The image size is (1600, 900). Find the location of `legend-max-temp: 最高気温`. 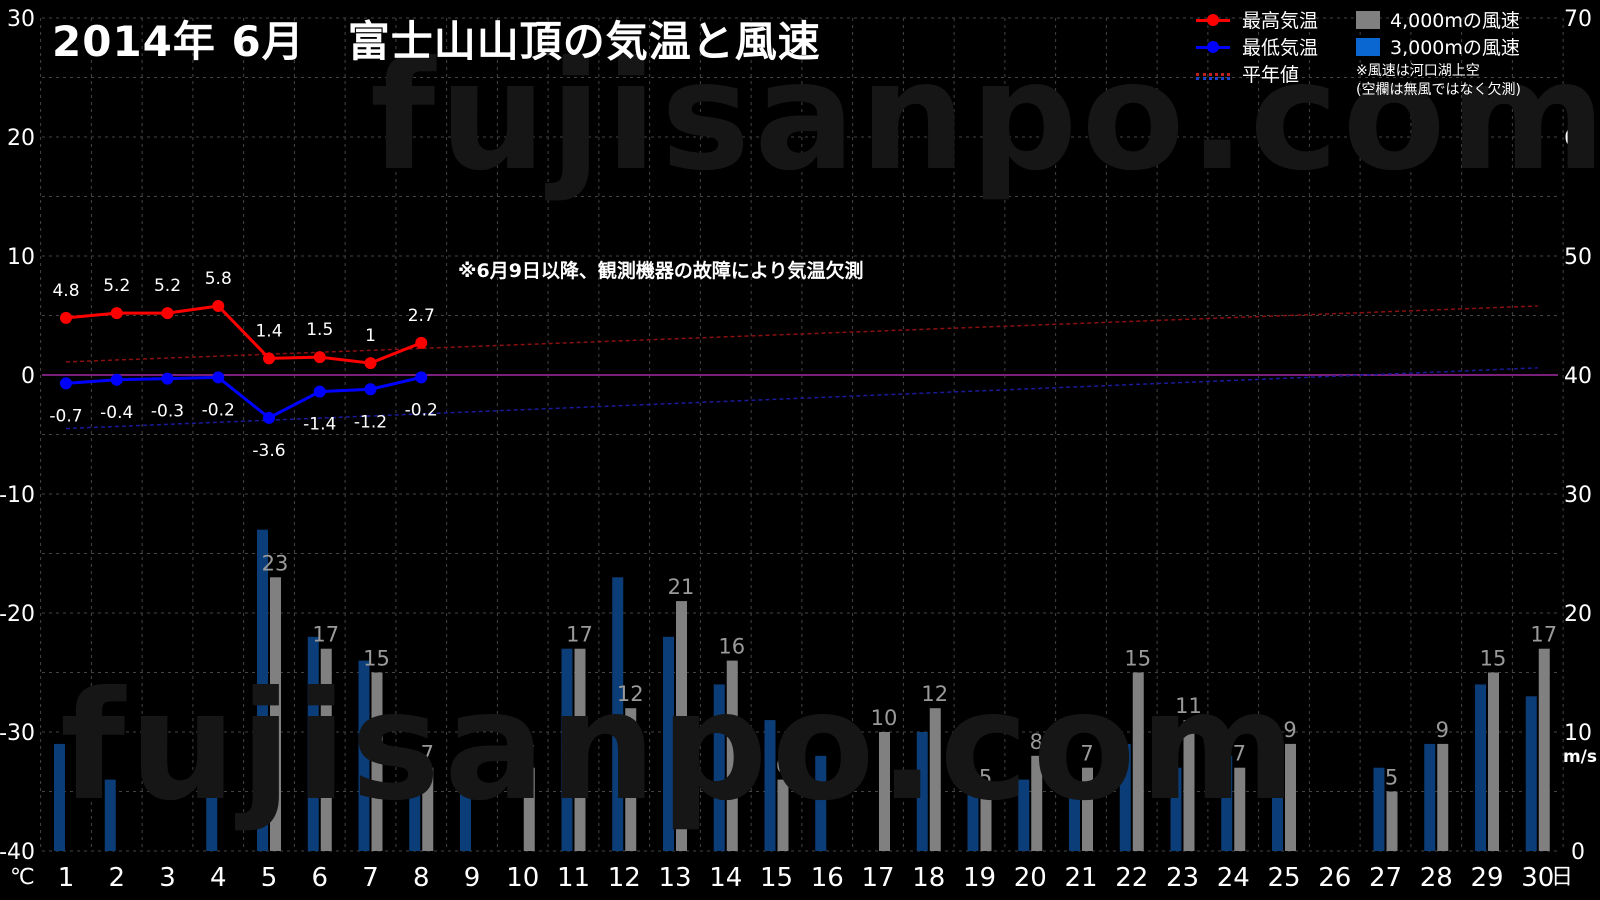

legend-max-temp: 最高気温 is located at coordinates (1257, 19).